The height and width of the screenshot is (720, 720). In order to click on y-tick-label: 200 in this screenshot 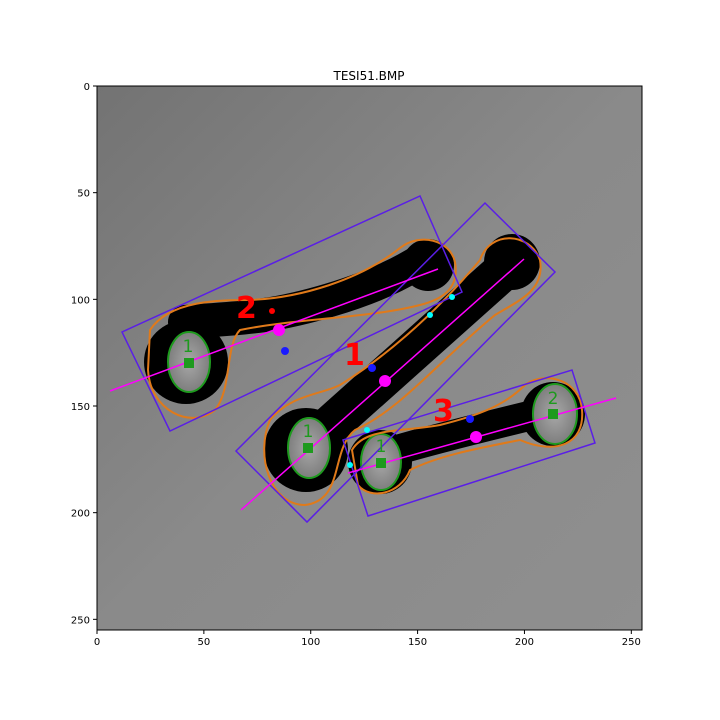, I will do `click(80, 514)`.